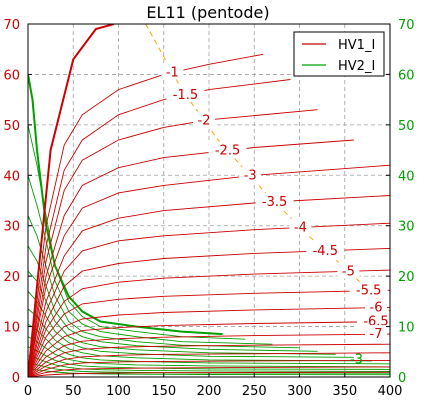  What do you see at coordinates (406, 75) in the screenshot?
I see `y-tick-label-right: 60` at bounding box center [406, 75].